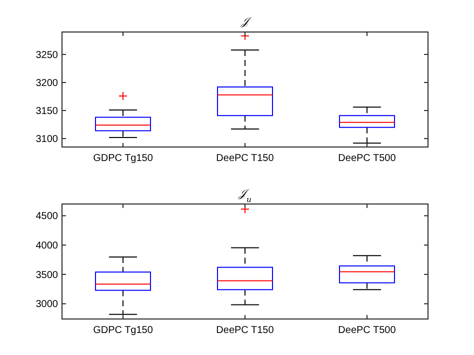 The image size is (474, 355). I want to click on y-tick-label: 4500, so click(47, 216).